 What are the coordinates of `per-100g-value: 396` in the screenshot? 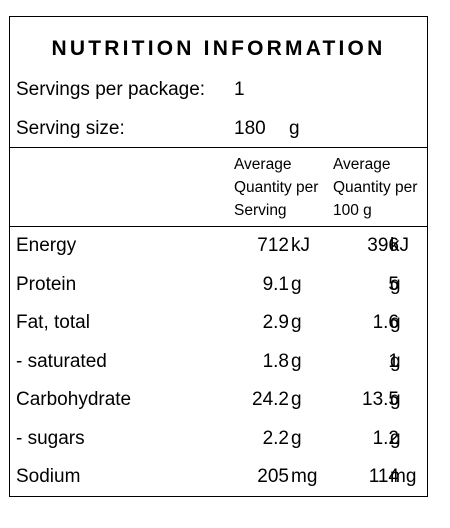 It's located at (383, 245).